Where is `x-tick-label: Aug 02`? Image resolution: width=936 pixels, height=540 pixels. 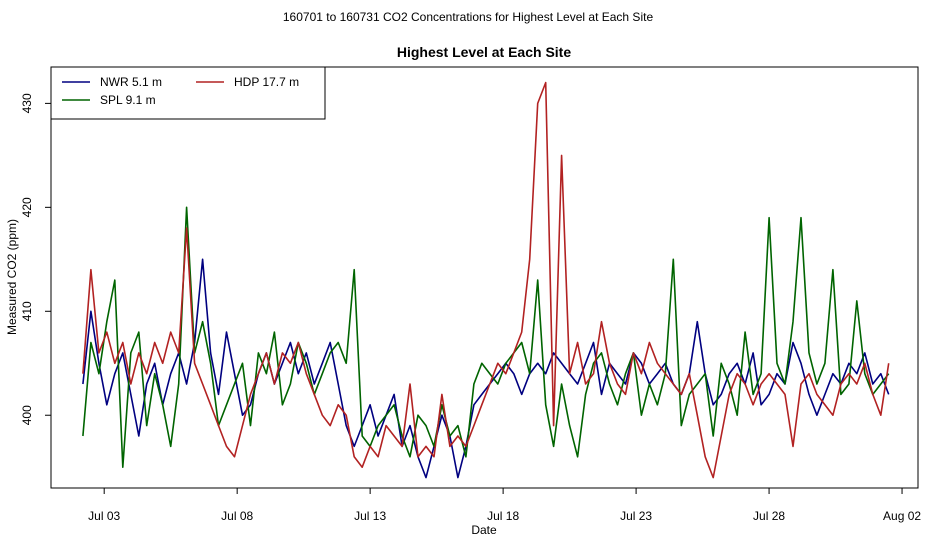 x-tick-label: Aug 02 is located at coordinates (902, 516).